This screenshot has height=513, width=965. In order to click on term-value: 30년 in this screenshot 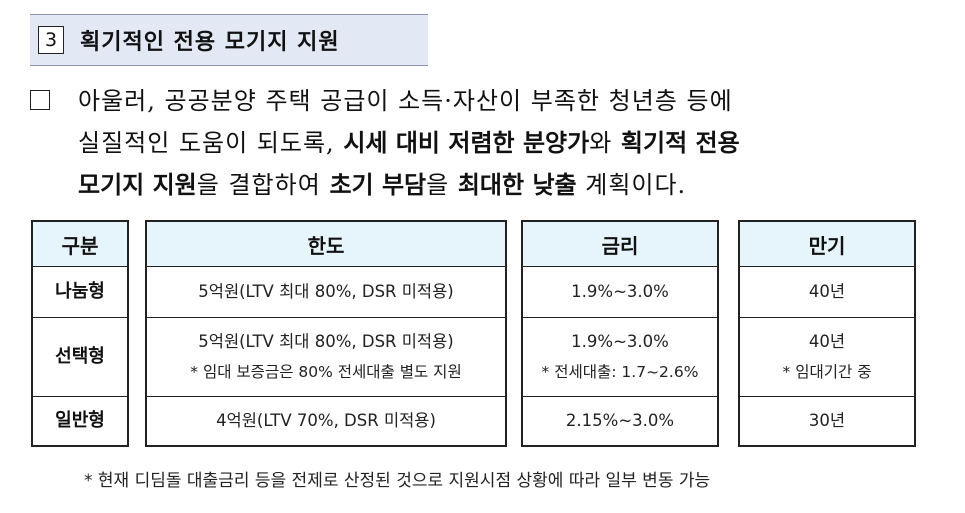, I will do `click(827, 420)`.